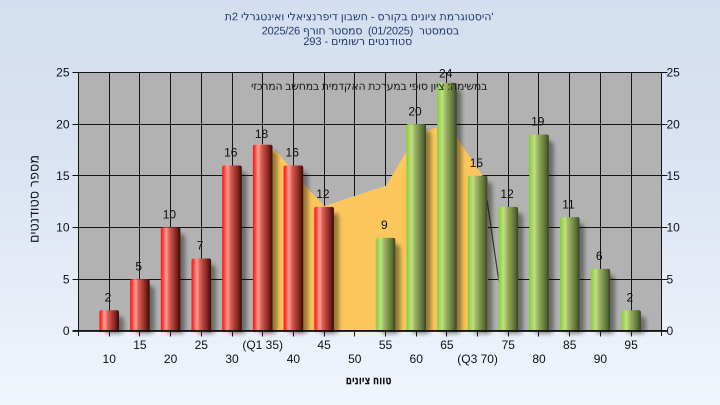  I want to click on svg-text: 9, so click(384, 225).